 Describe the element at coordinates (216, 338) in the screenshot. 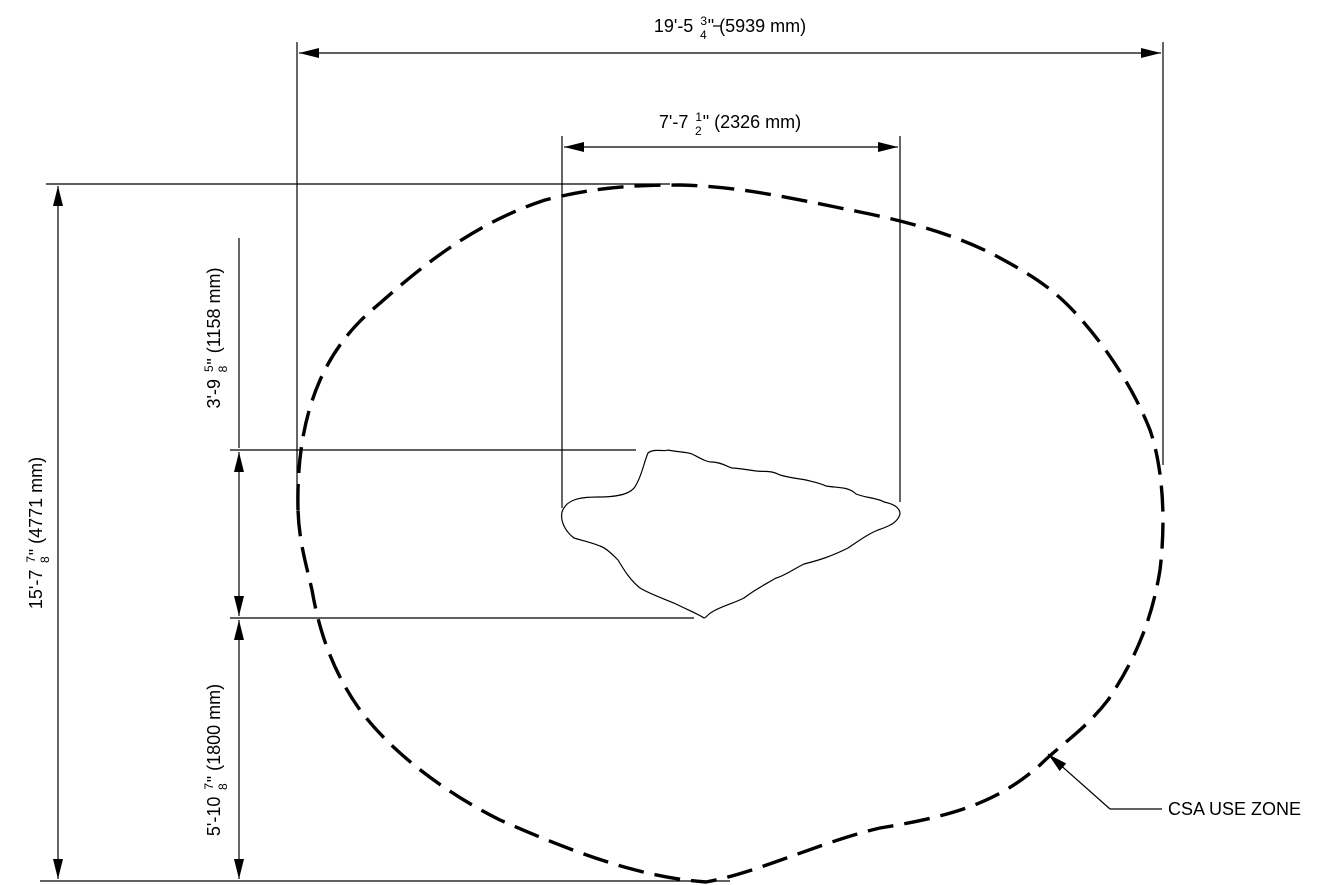

I see `upper-height-label: 3'-9 58" (1158 mm)` at that location.